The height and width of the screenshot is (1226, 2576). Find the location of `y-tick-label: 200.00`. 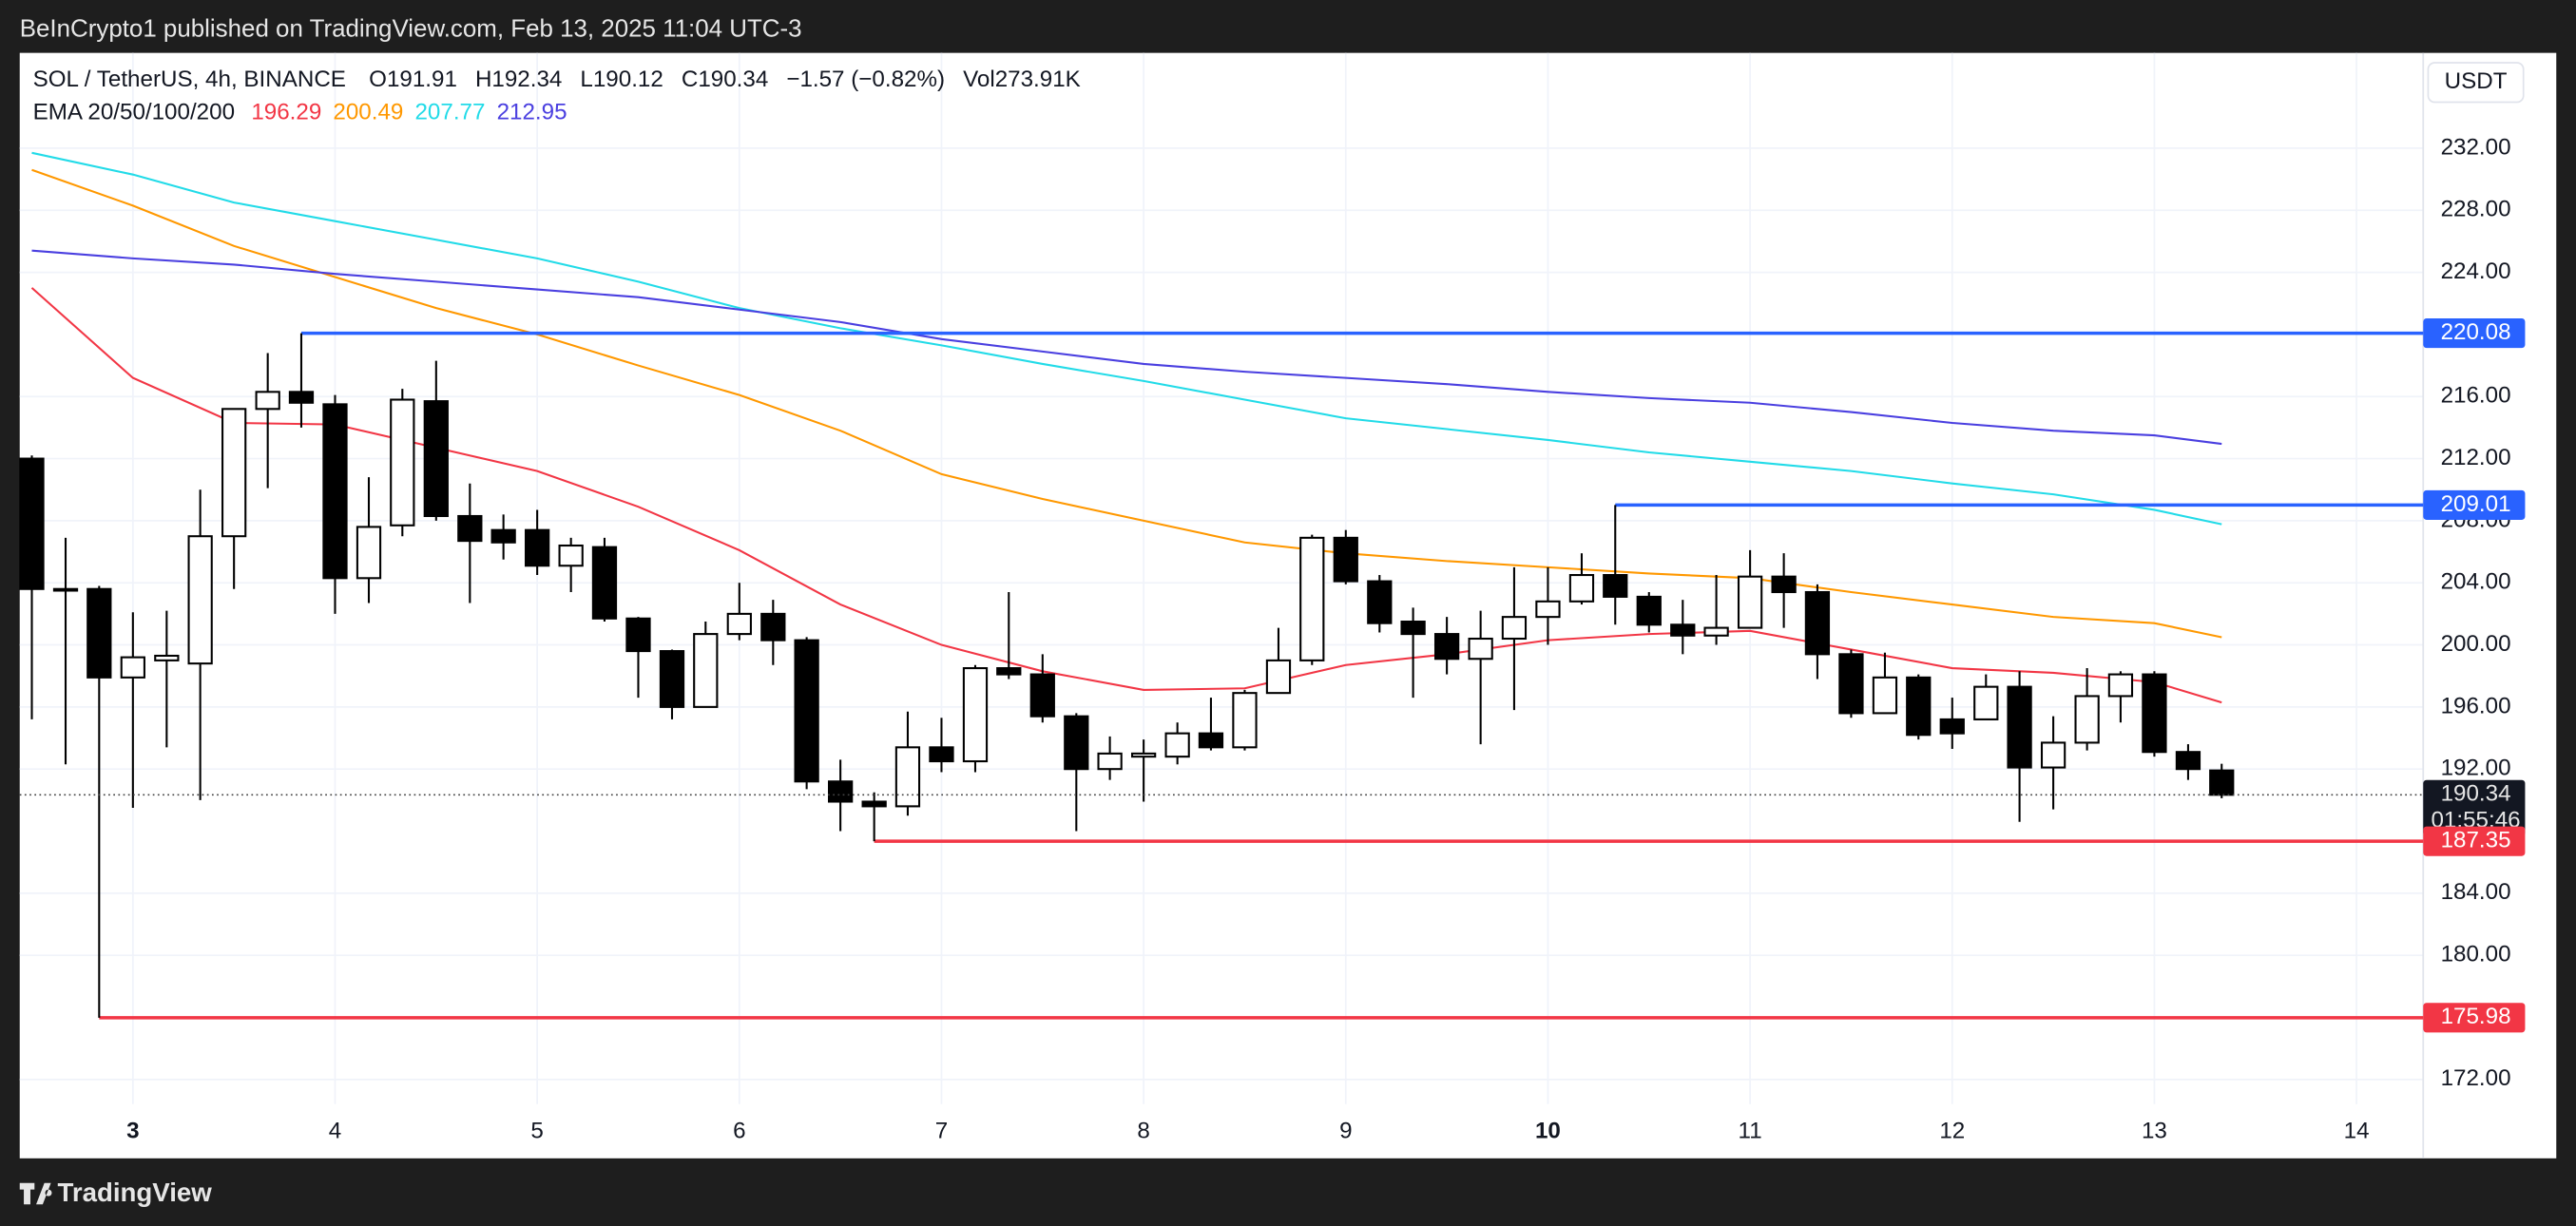

y-tick-label: 200.00 is located at coordinates (2476, 644).